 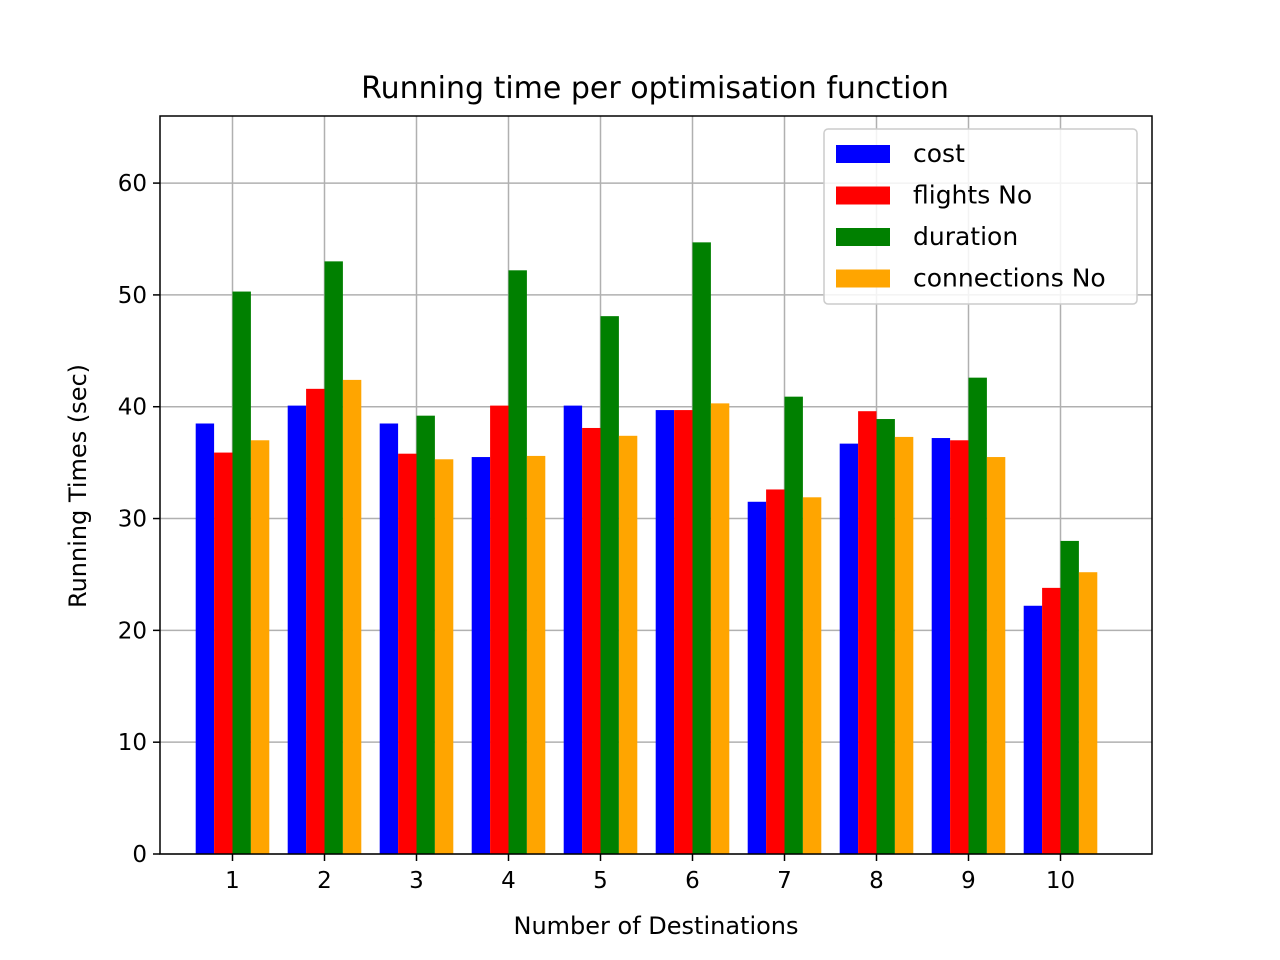 What do you see at coordinates (78, 486) in the screenshot?
I see `y-axis-label: Running Times (sec)` at bounding box center [78, 486].